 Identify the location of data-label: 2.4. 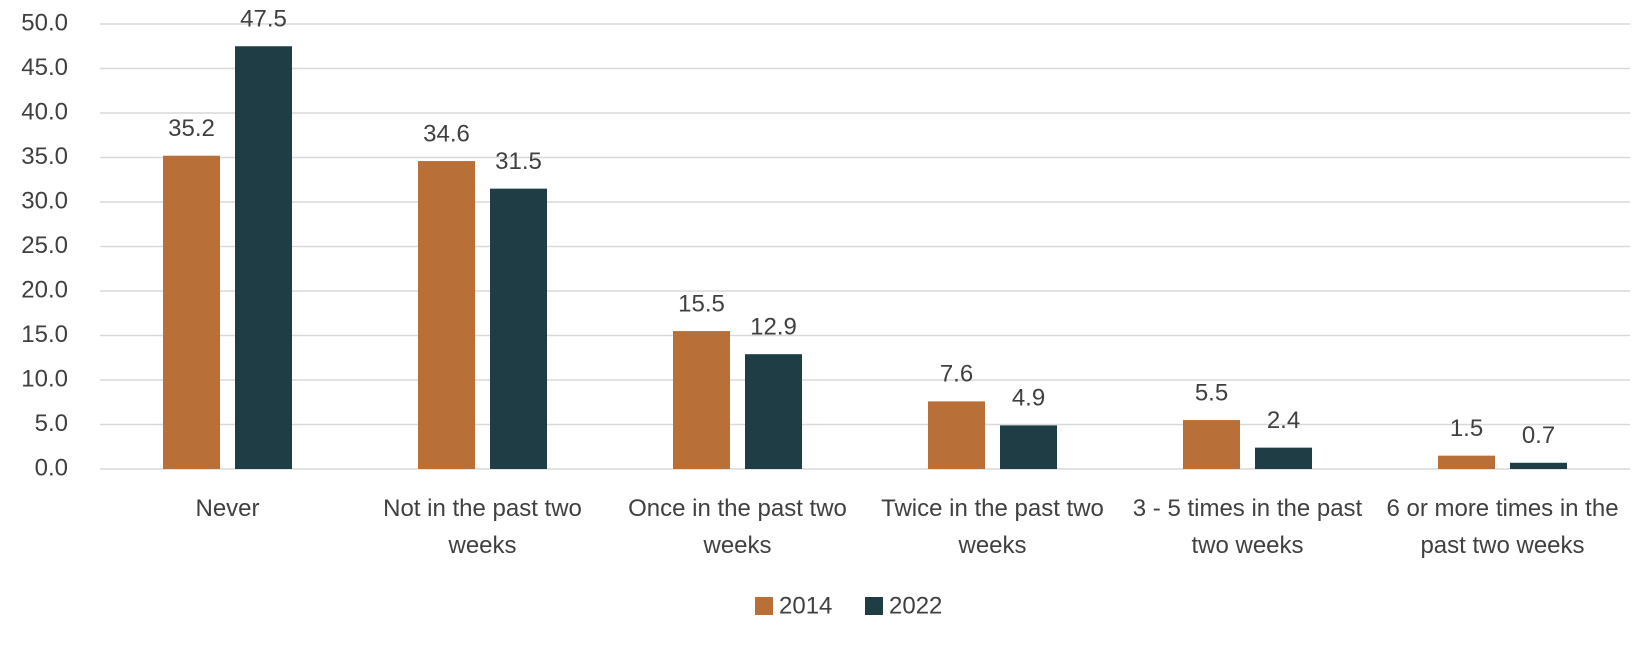
(1283, 420).